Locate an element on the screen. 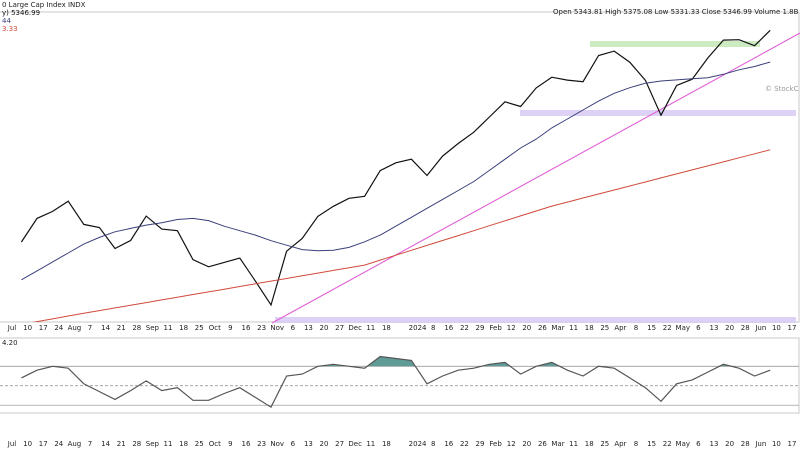  chart-title: 0 Large Cap Index INDX is located at coordinates (44, 5).